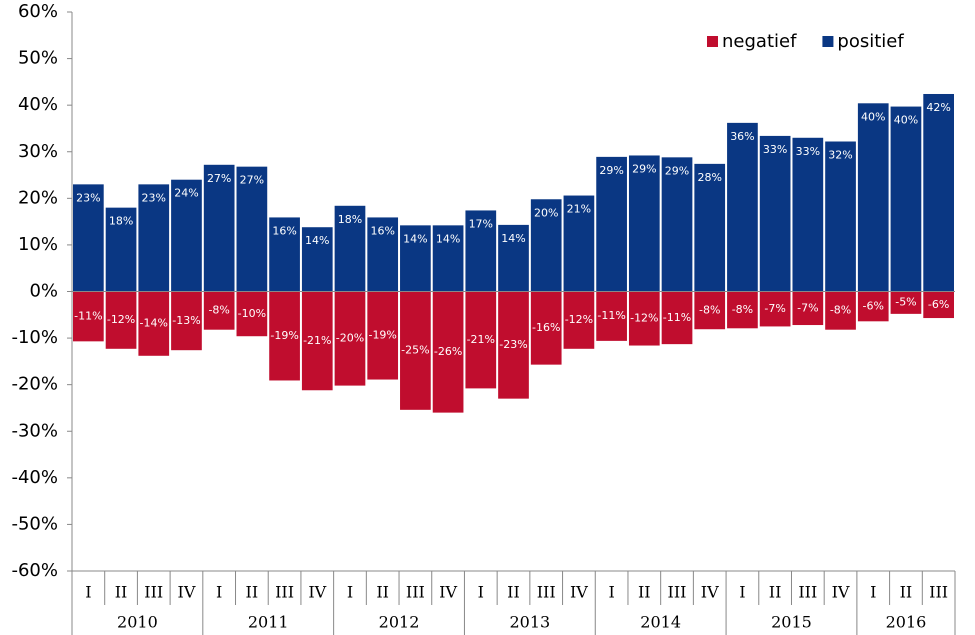 This screenshot has width=975, height=635. What do you see at coordinates (38, 197) in the screenshot?
I see `y-tick-label: 20%` at bounding box center [38, 197].